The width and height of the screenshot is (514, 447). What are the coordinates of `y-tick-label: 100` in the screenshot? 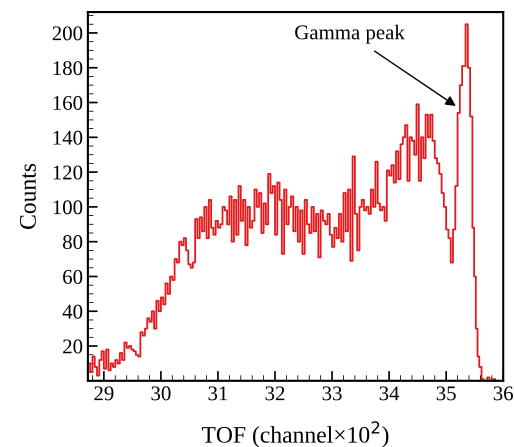 It's located at (68, 207).